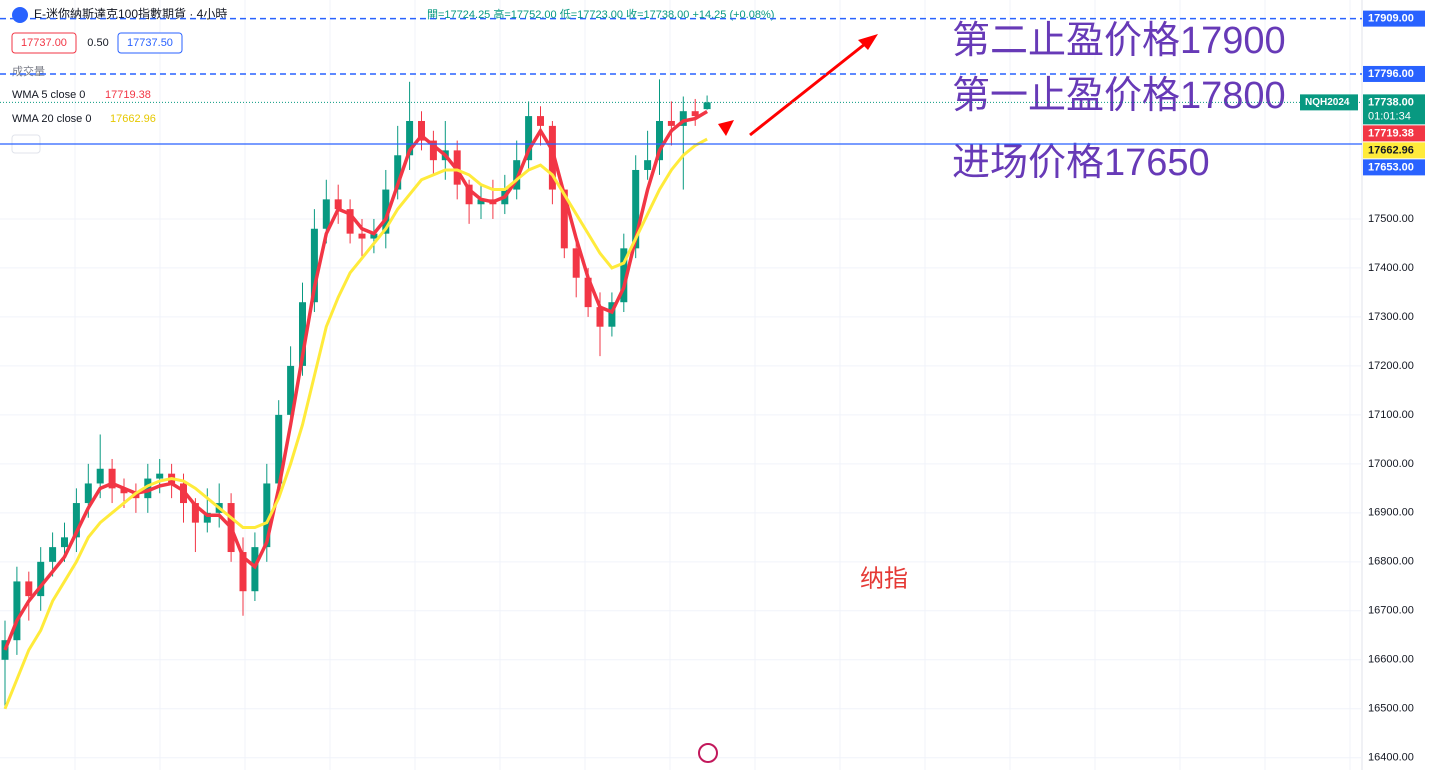 This screenshot has width=1430, height=770. Describe the element at coordinates (20, 15) in the screenshot. I see `symbol-logo` at that location.